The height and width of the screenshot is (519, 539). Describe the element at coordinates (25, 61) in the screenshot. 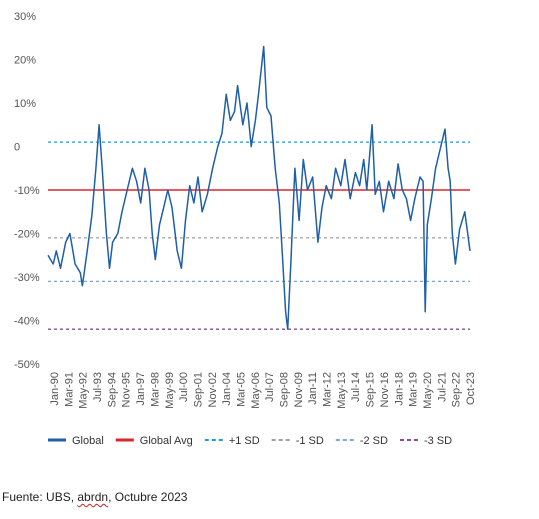

I see `y-tick-label: 20%` at that location.